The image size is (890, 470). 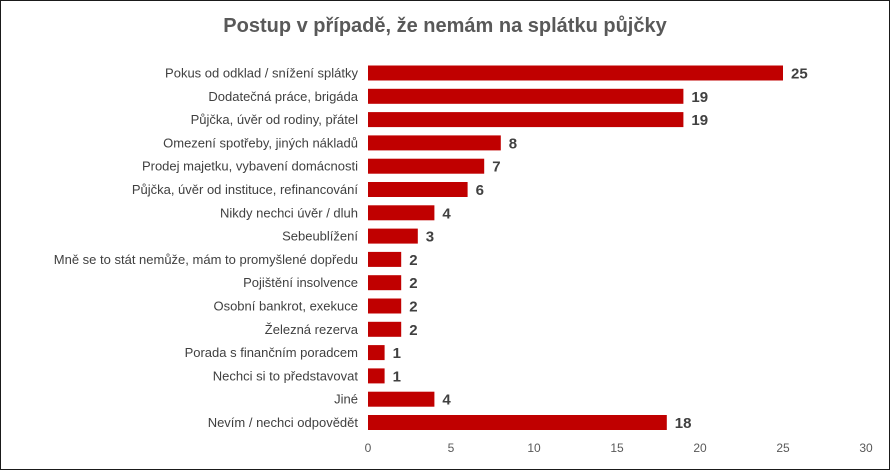 What do you see at coordinates (346, 399) in the screenshot?
I see `category-label: Jiné` at bounding box center [346, 399].